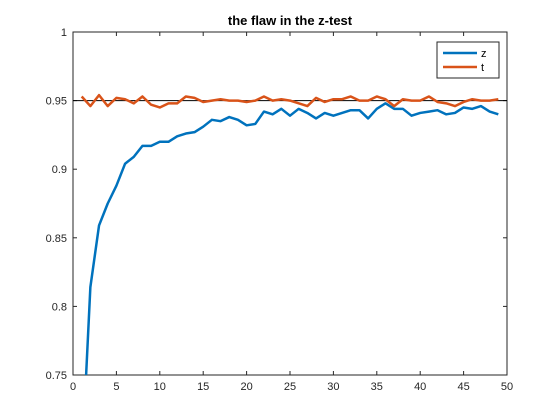 This screenshot has height=420, width=560. Describe the element at coordinates (290, 387) in the screenshot. I see `x-tick-label: 25` at that location.